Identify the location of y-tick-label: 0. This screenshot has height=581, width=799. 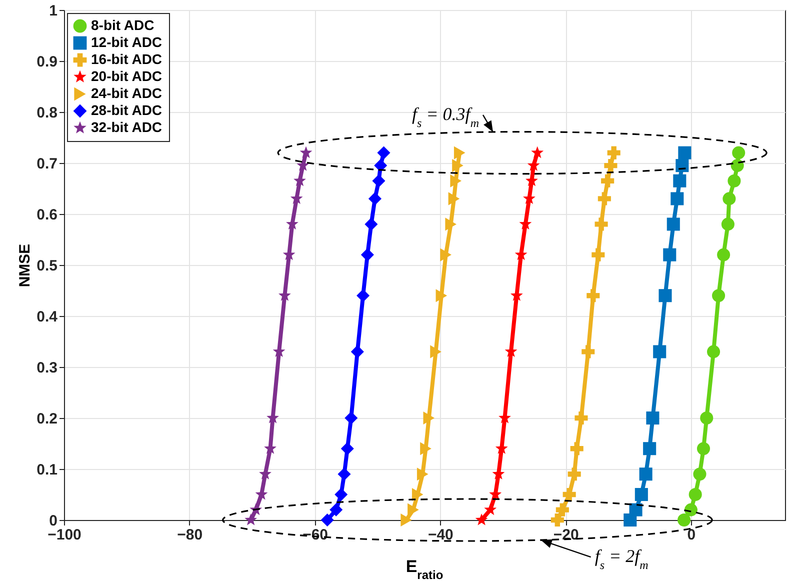
(53, 521).